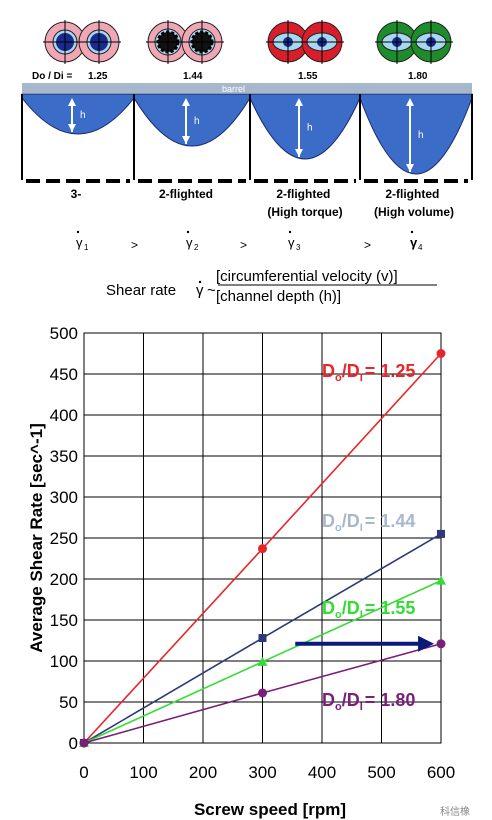 The height and width of the screenshot is (820, 492). What do you see at coordinates (414, 203) in the screenshot?
I see `flight-label-4: 2-flighted (High volume)` at bounding box center [414, 203].